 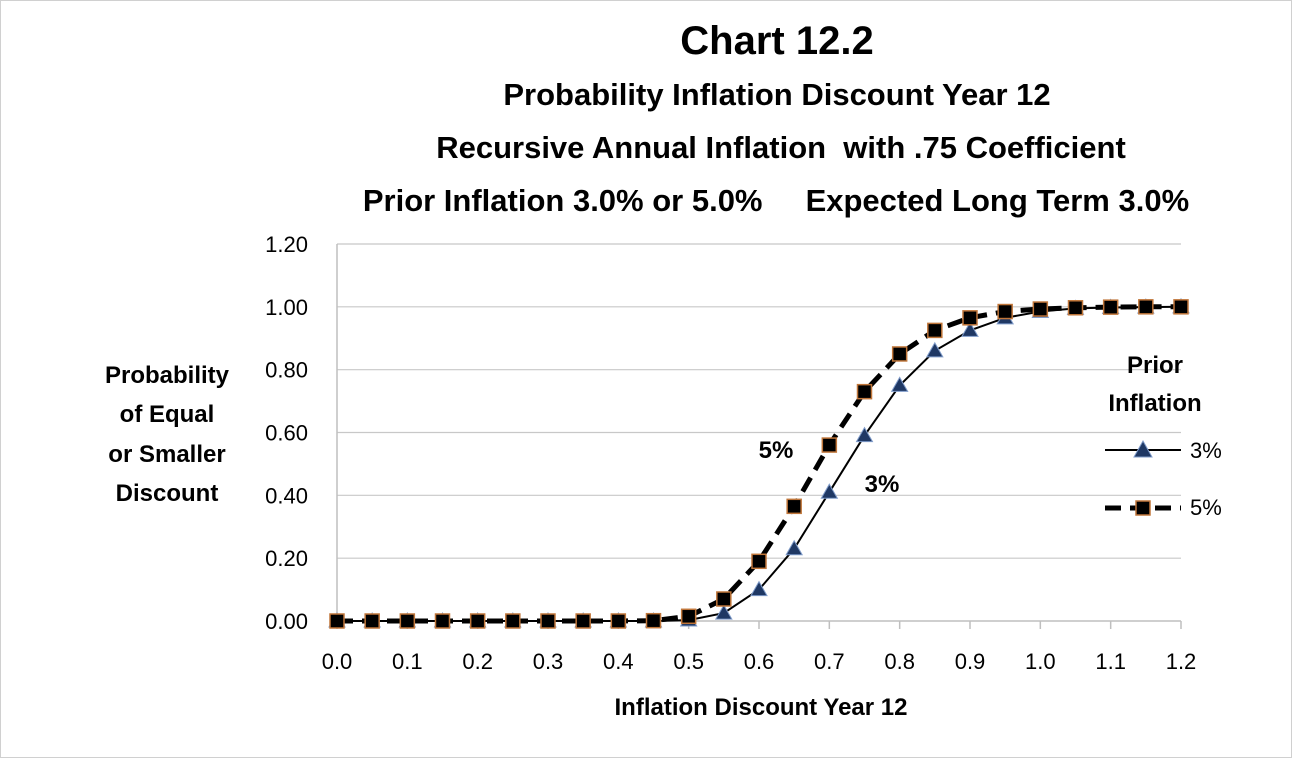 I want to click on x-tick-label: 0.4, so click(x=618, y=661).